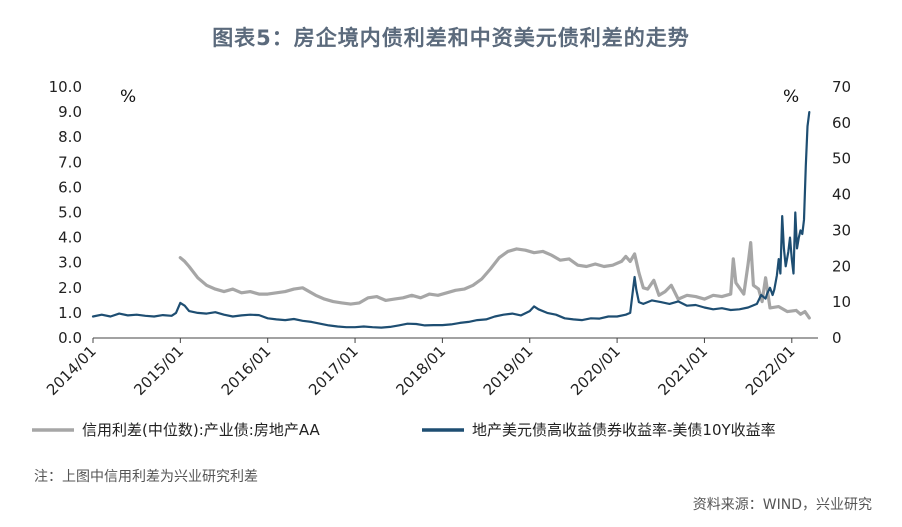  What do you see at coordinates (70, 288) in the screenshot?
I see `left-axis-tick-label: 2.0` at bounding box center [70, 288].